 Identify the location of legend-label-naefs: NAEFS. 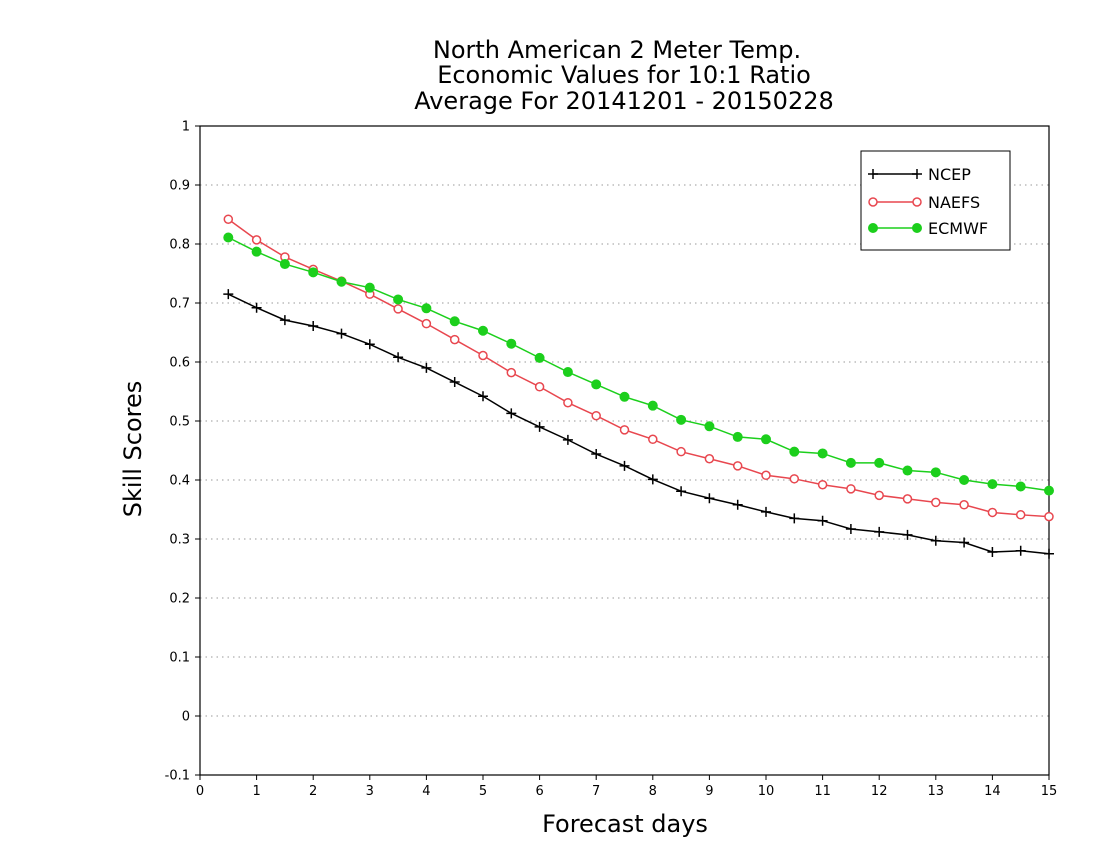
(954, 202).